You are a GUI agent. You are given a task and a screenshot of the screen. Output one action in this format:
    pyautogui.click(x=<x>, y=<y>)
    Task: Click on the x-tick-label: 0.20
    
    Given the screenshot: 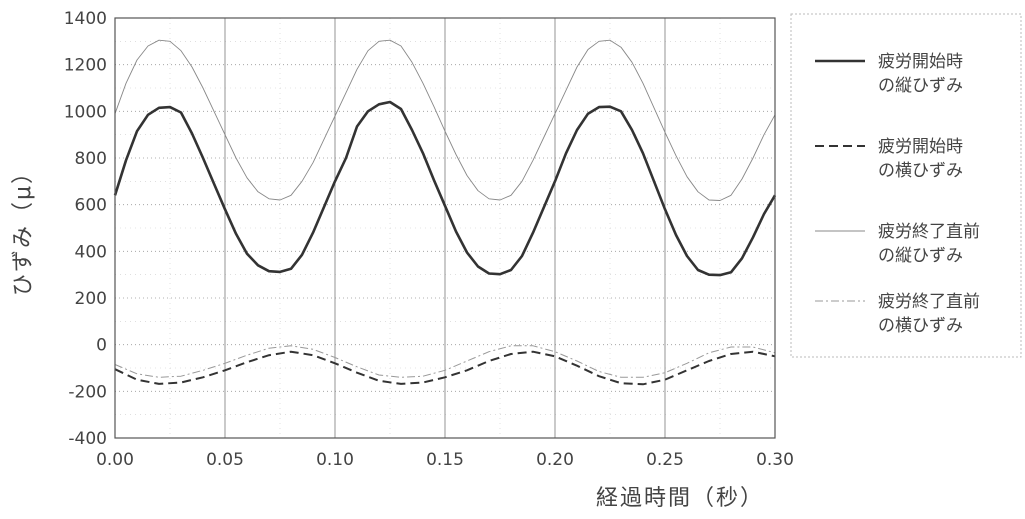 What is the action you would take?
    pyautogui.click(x=555, y=460)
    